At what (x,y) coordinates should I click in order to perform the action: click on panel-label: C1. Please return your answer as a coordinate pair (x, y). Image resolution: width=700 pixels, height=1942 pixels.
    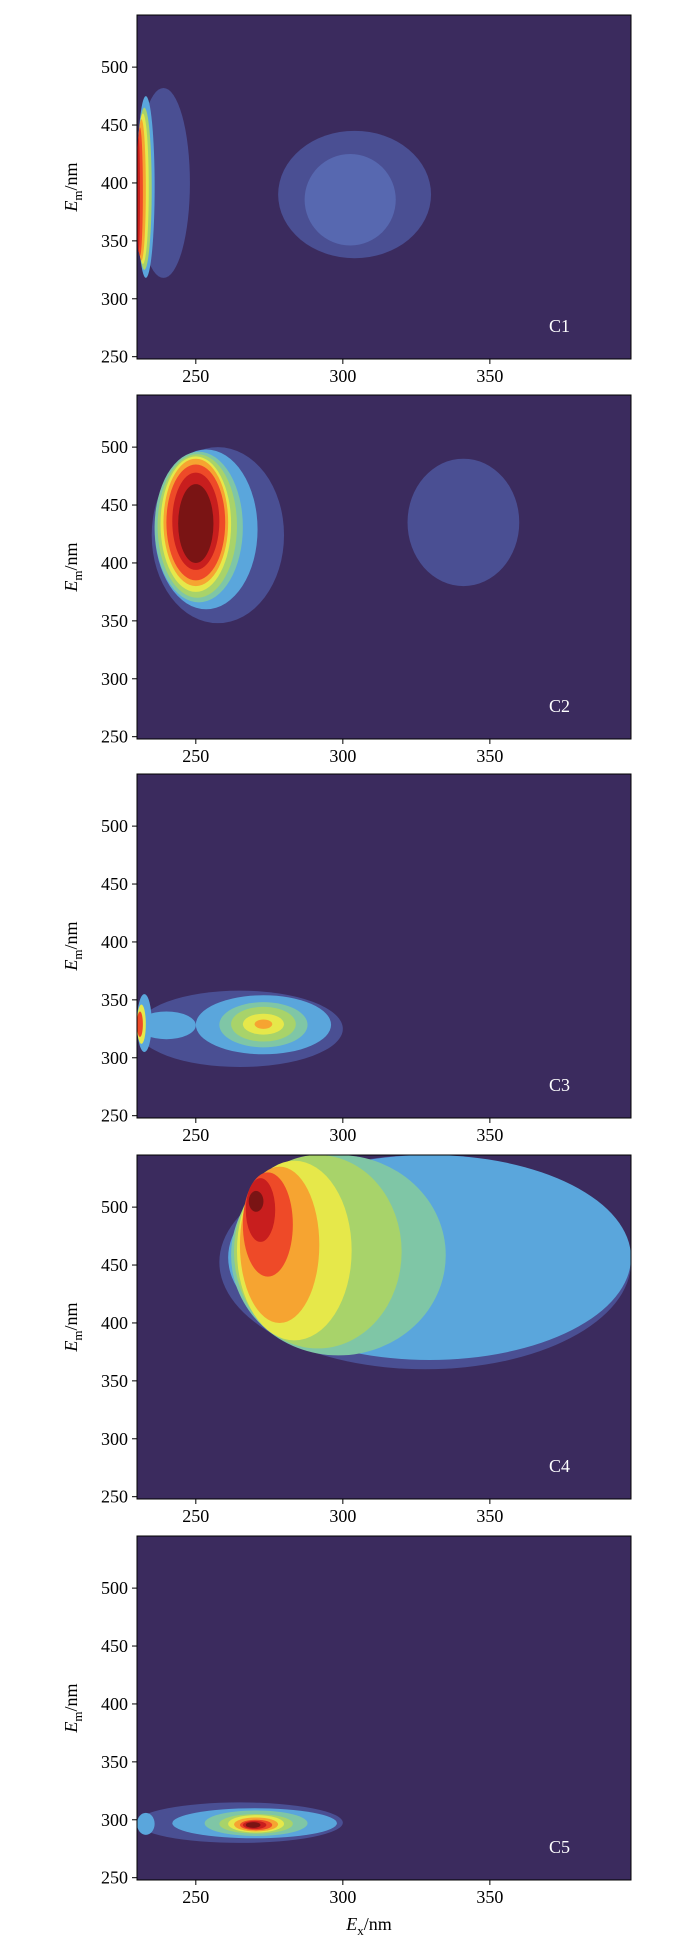
    Looking at the image, I should click on (559, 326).